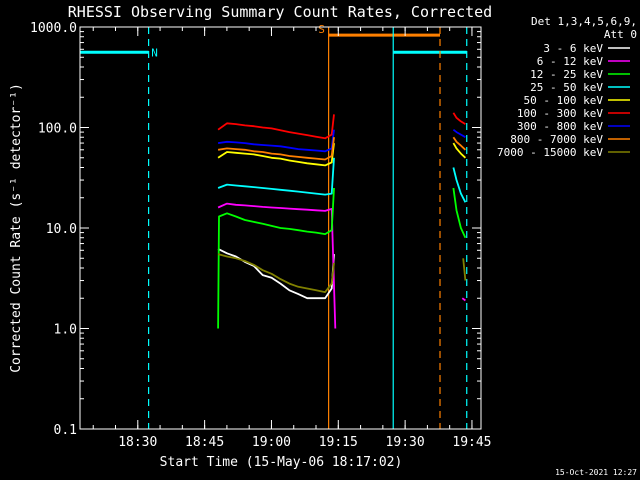 This screenshot has width=640, height=480. Describe the element at coordinates (566, 74) in the screenshot. I see `legend-label-2: 12 - 25 keV` at that location.